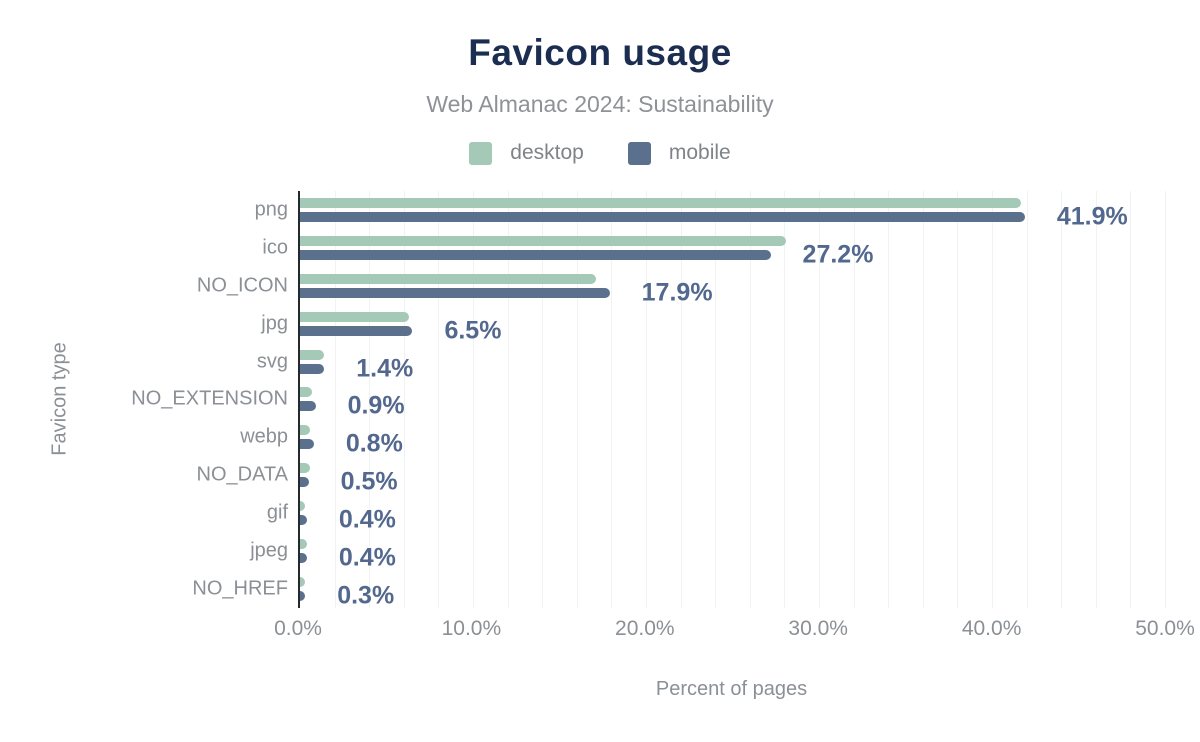 This screenshot has height=742, width=1200. What do you see at coordinates (312, 368) in the screenshot?
I see `bar-mobile-svg` at bounding box center [312, 368].